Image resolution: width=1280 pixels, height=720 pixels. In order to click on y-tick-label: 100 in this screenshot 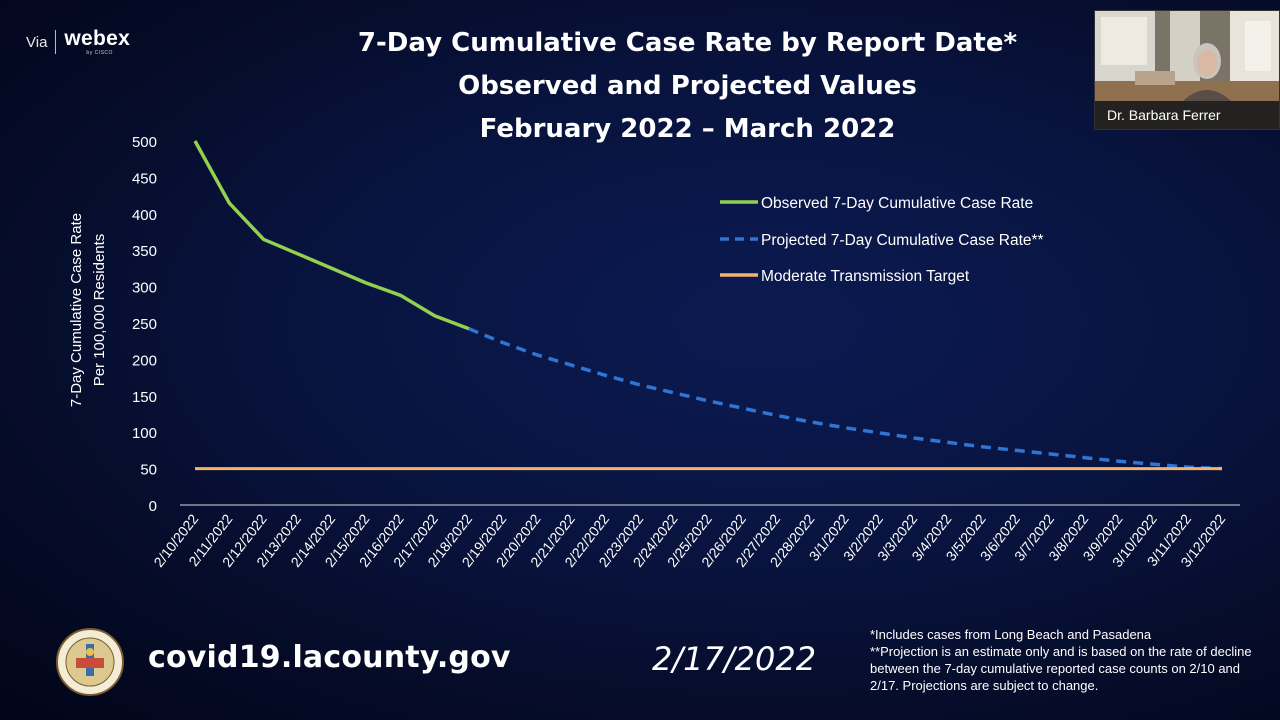, I will do `click(144, 433)`.